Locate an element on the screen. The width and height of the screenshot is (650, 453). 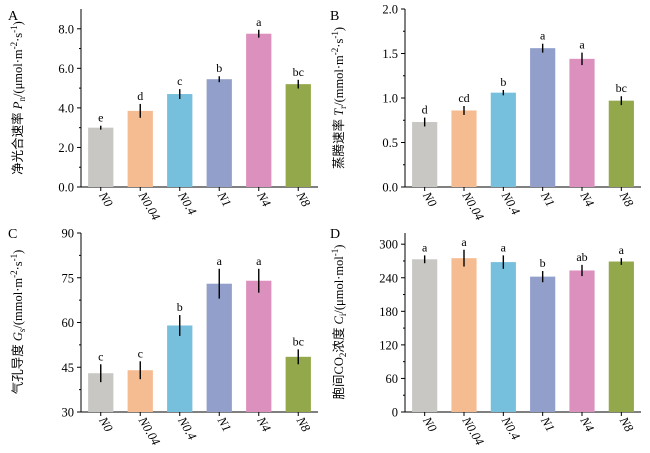
y-tick-label: 8.0 is located at coordinates (66, 29).